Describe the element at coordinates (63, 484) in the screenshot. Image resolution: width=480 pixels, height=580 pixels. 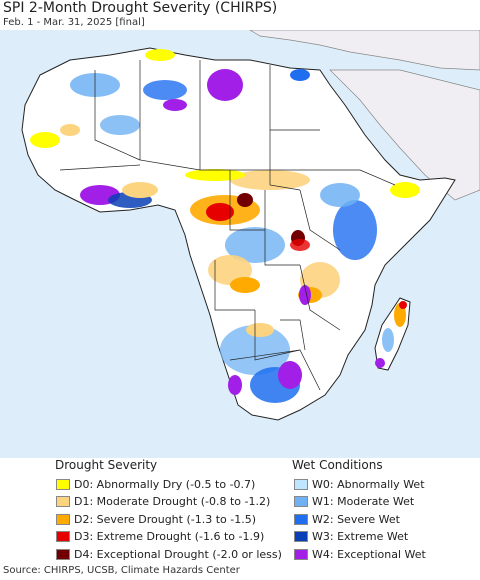
I see `legend-swatch-d0` at that location.